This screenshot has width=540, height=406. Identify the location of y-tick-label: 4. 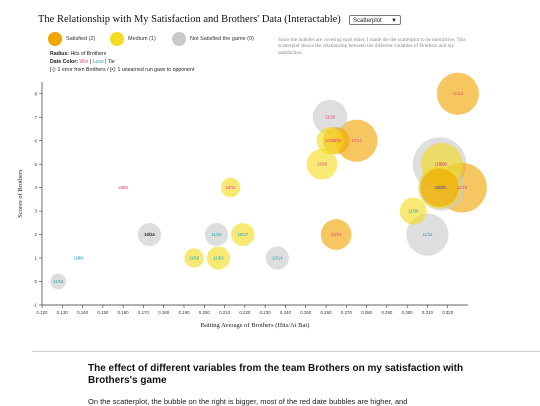
(35, 187).